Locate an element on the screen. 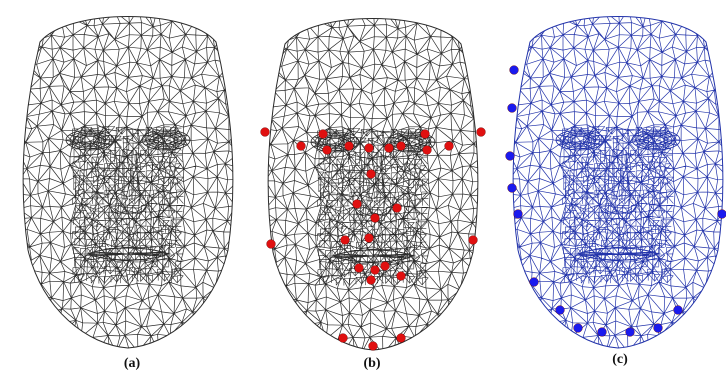 Image resolution: width=726 pixels, height=383 pixels. caption-b: (b) is located at coordinates (372, 363).